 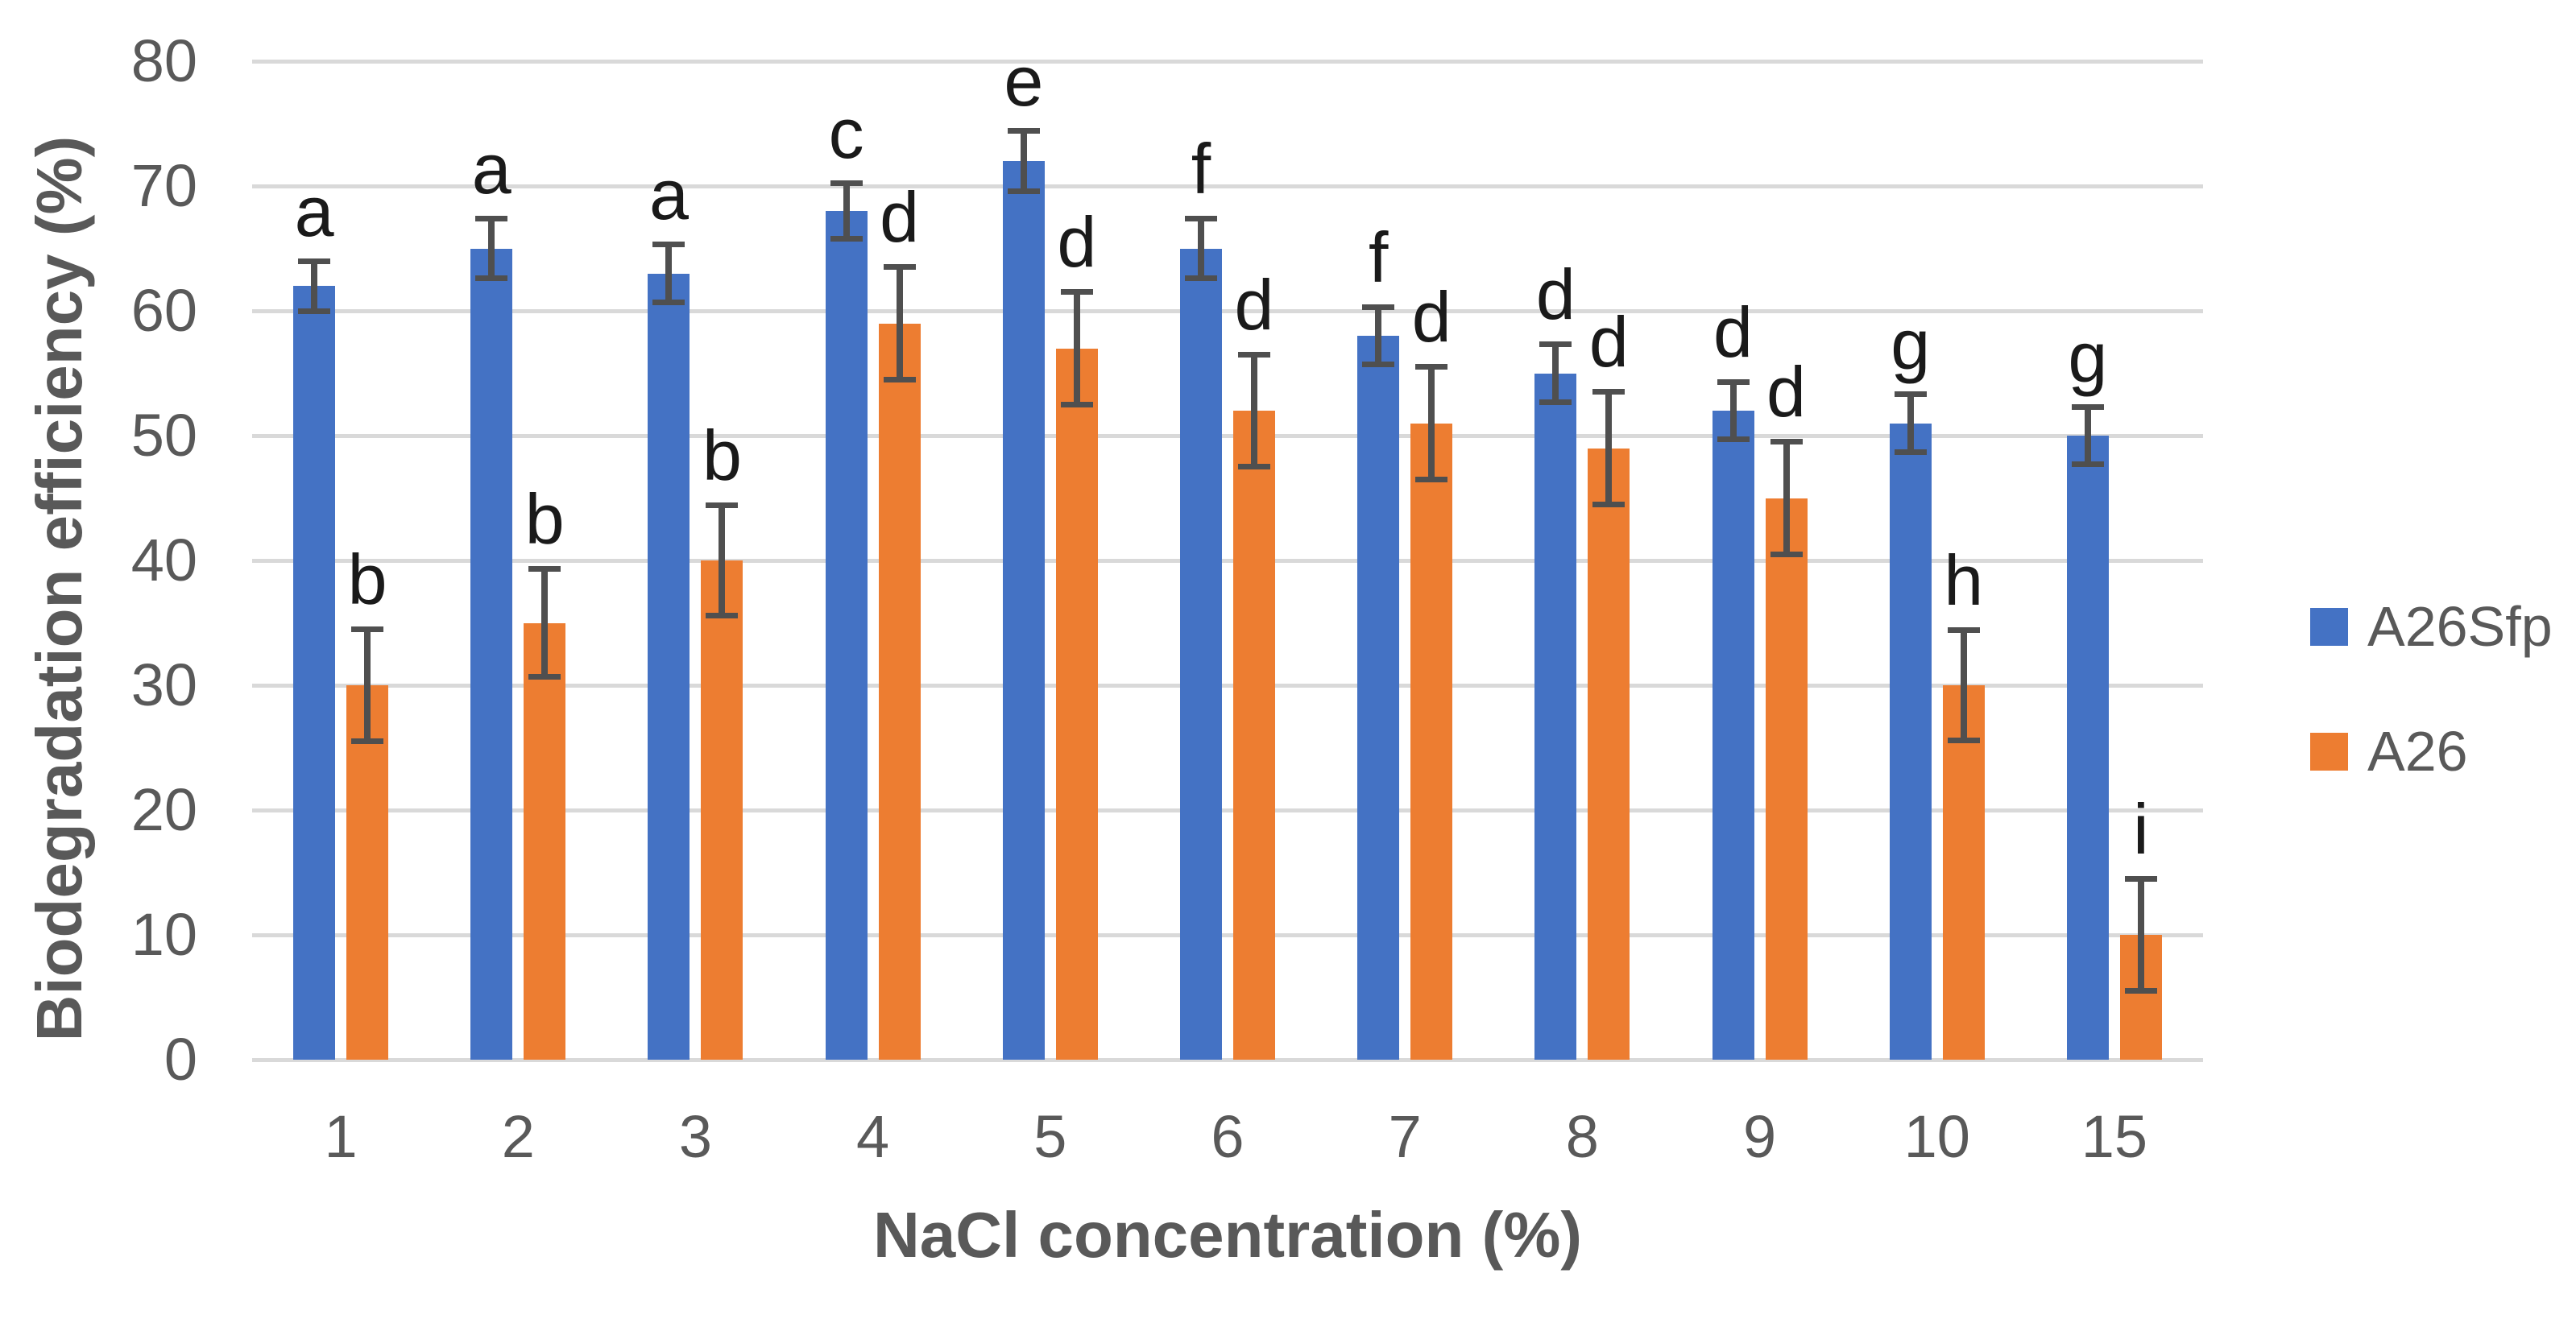 I want to click on x-tick-label-10: 10, so click(x=1936, y=1136).